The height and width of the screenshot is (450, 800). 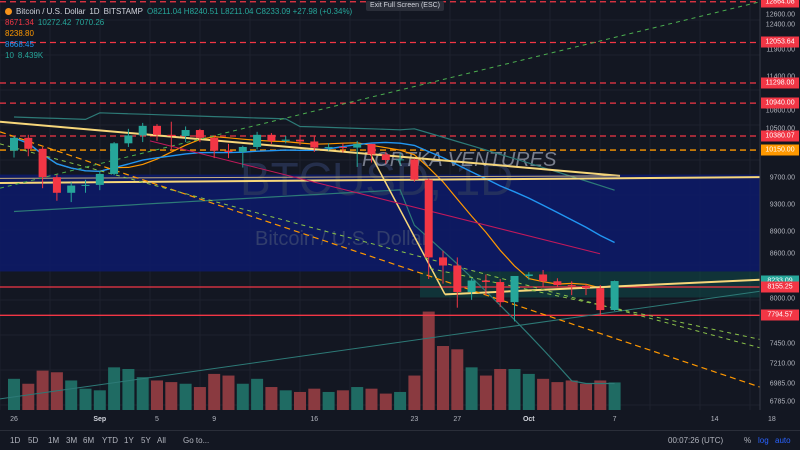 What do you see at coordinates (714, 419) in the screenshot?
I see `time-tick: 14` at bounding box center [714, 419].